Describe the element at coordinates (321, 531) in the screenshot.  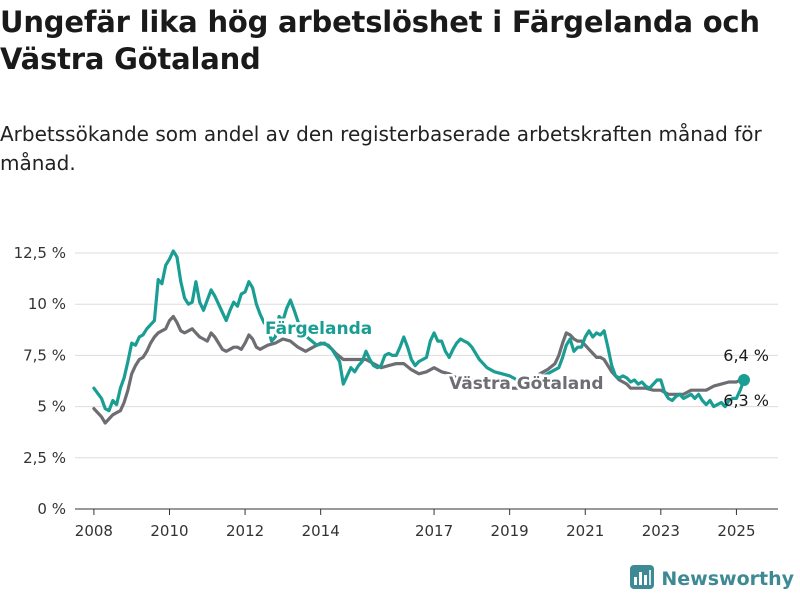
I see `x-tick-label: 2014` at that location.